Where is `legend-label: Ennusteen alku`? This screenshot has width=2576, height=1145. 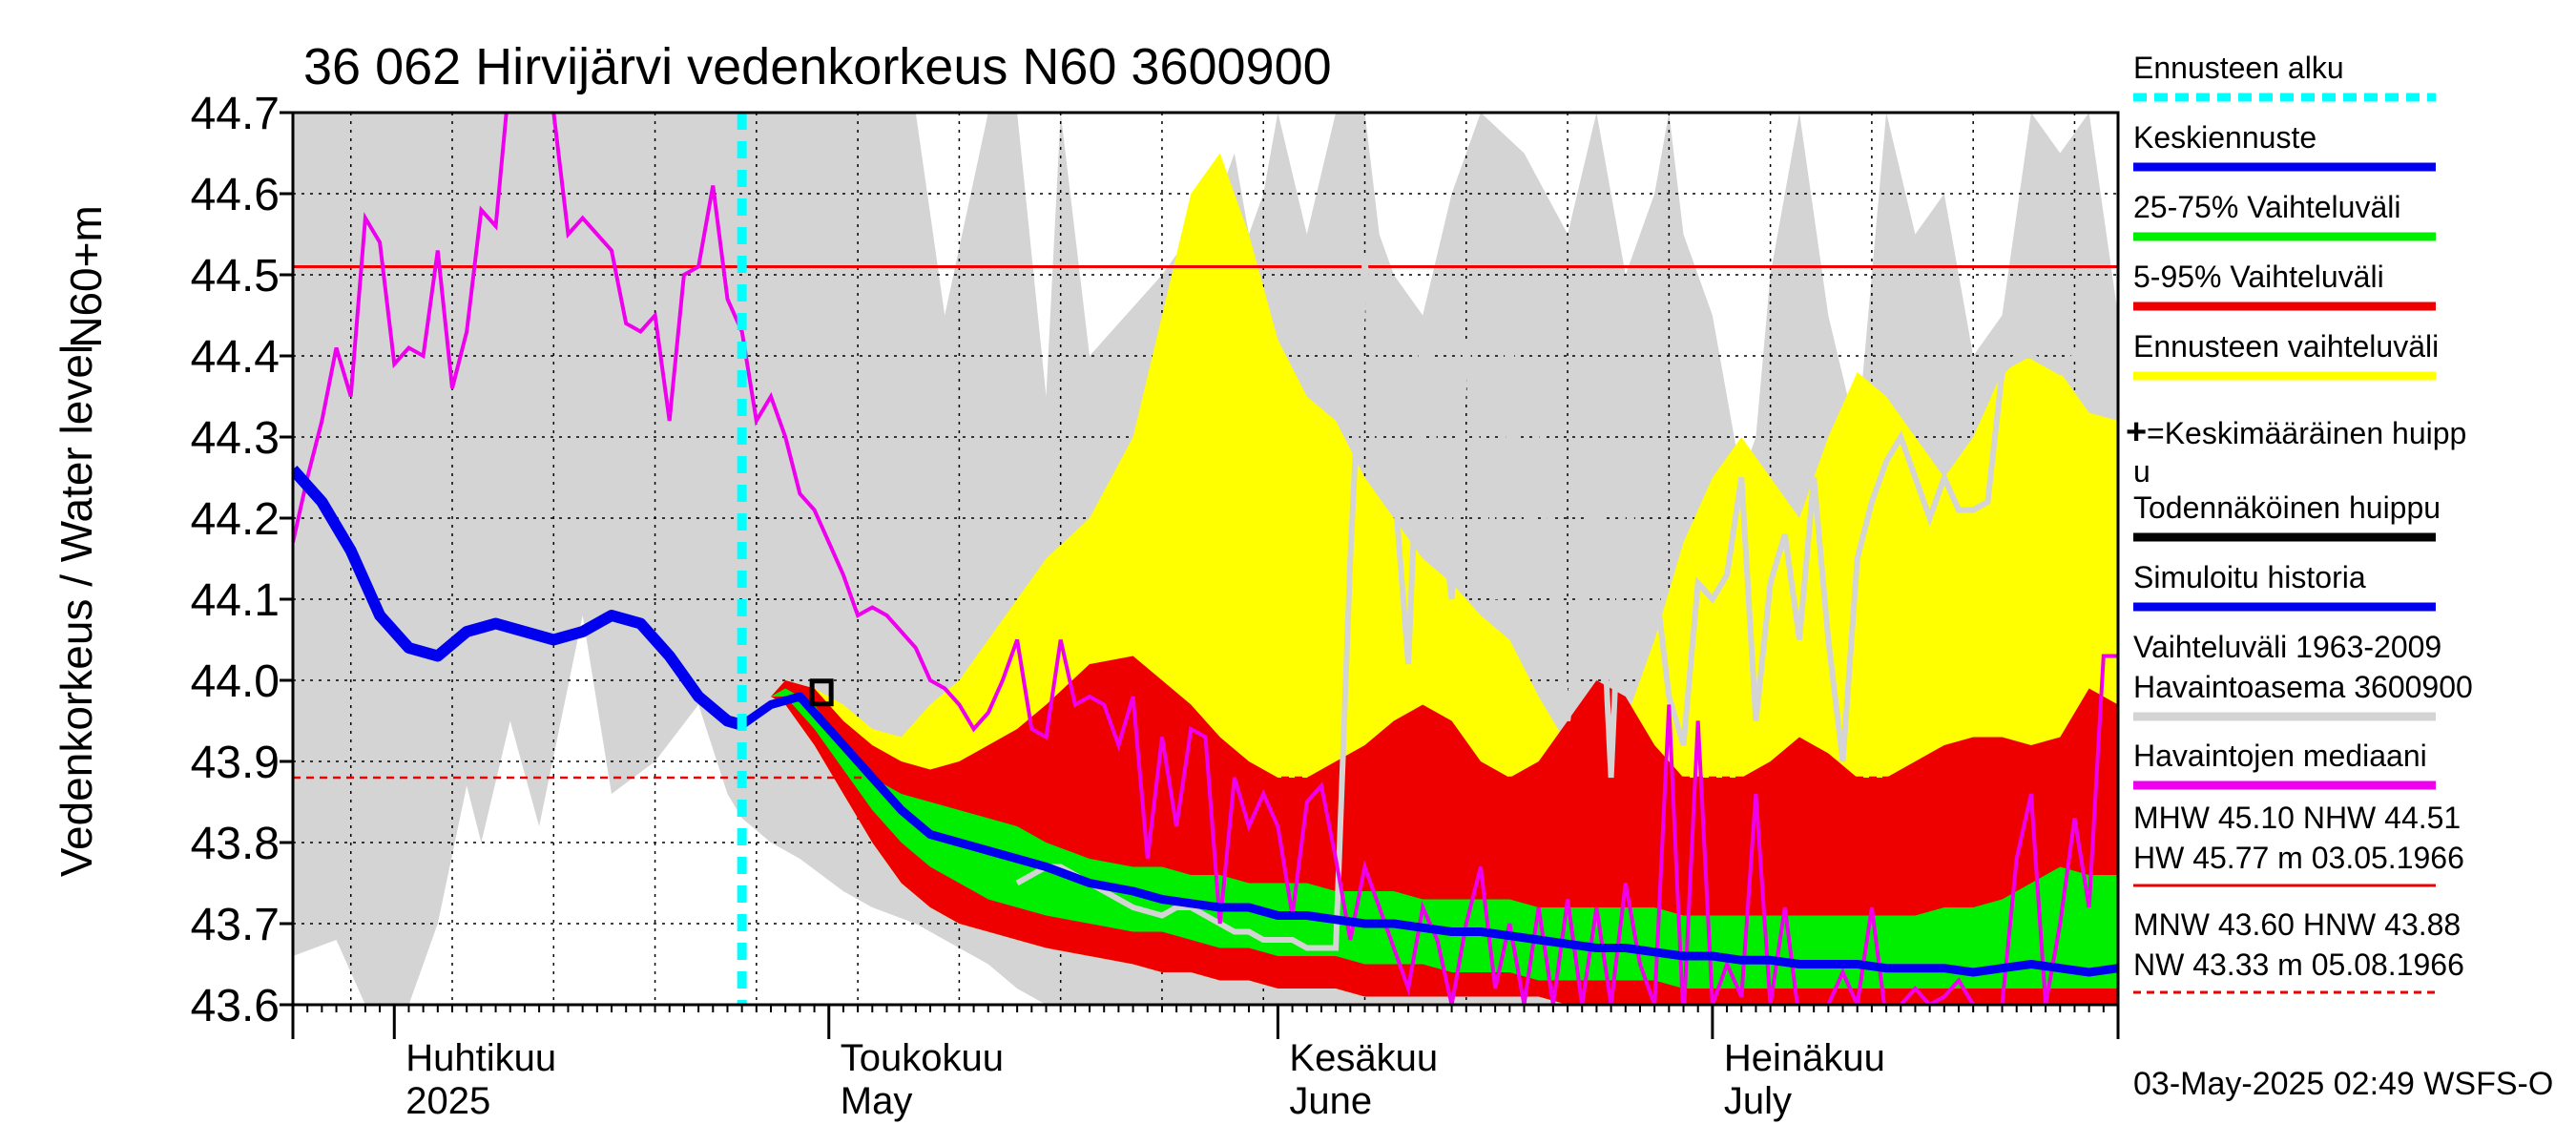
legend-label: Ennusteen alku is located at coordinates (2238, 68).